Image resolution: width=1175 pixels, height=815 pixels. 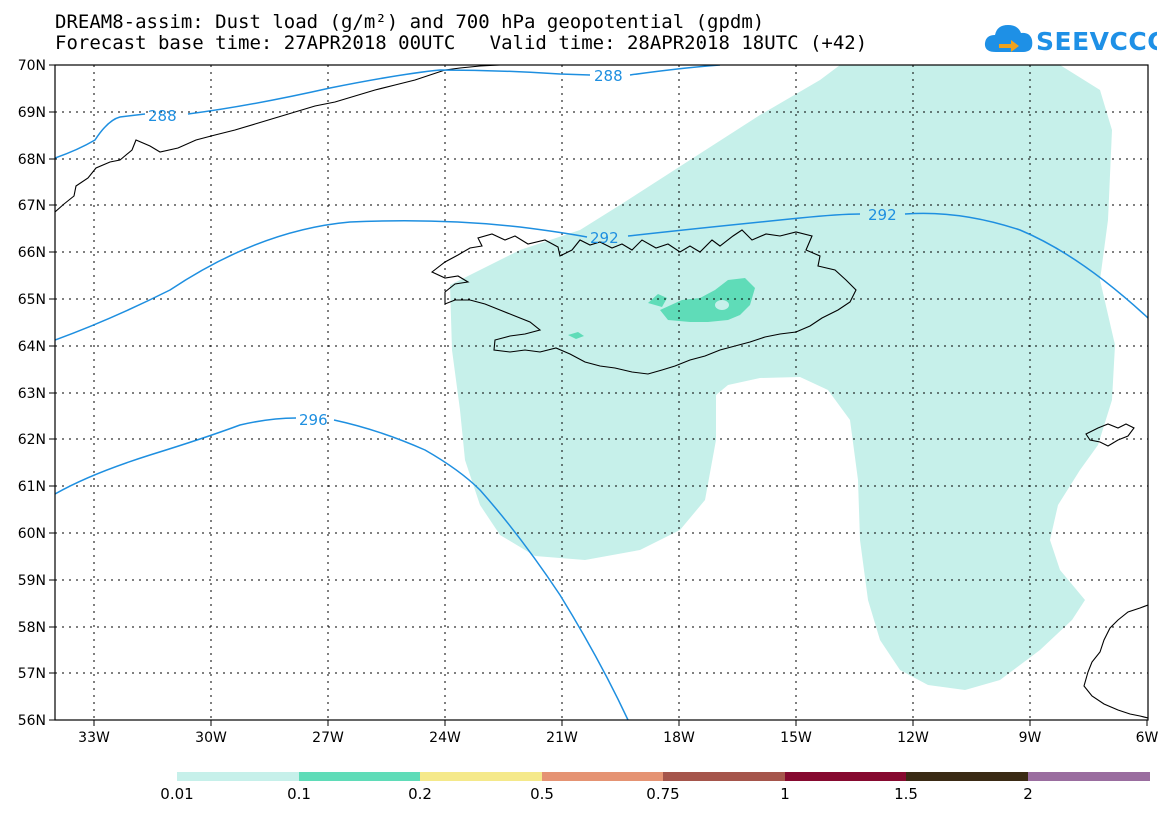 I want to click on lat-label: 59N, so click(x=32, y=581).